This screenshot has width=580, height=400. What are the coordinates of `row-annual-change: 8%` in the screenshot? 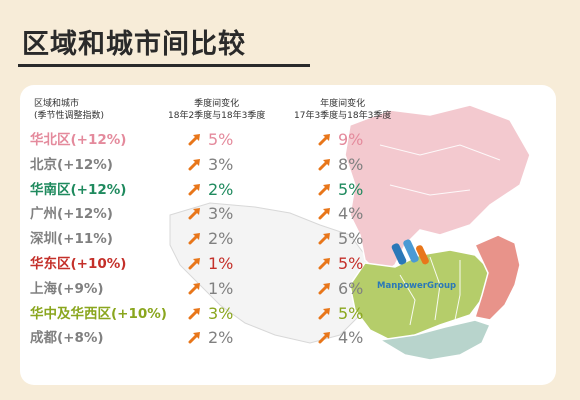 It's located at (341, 164).